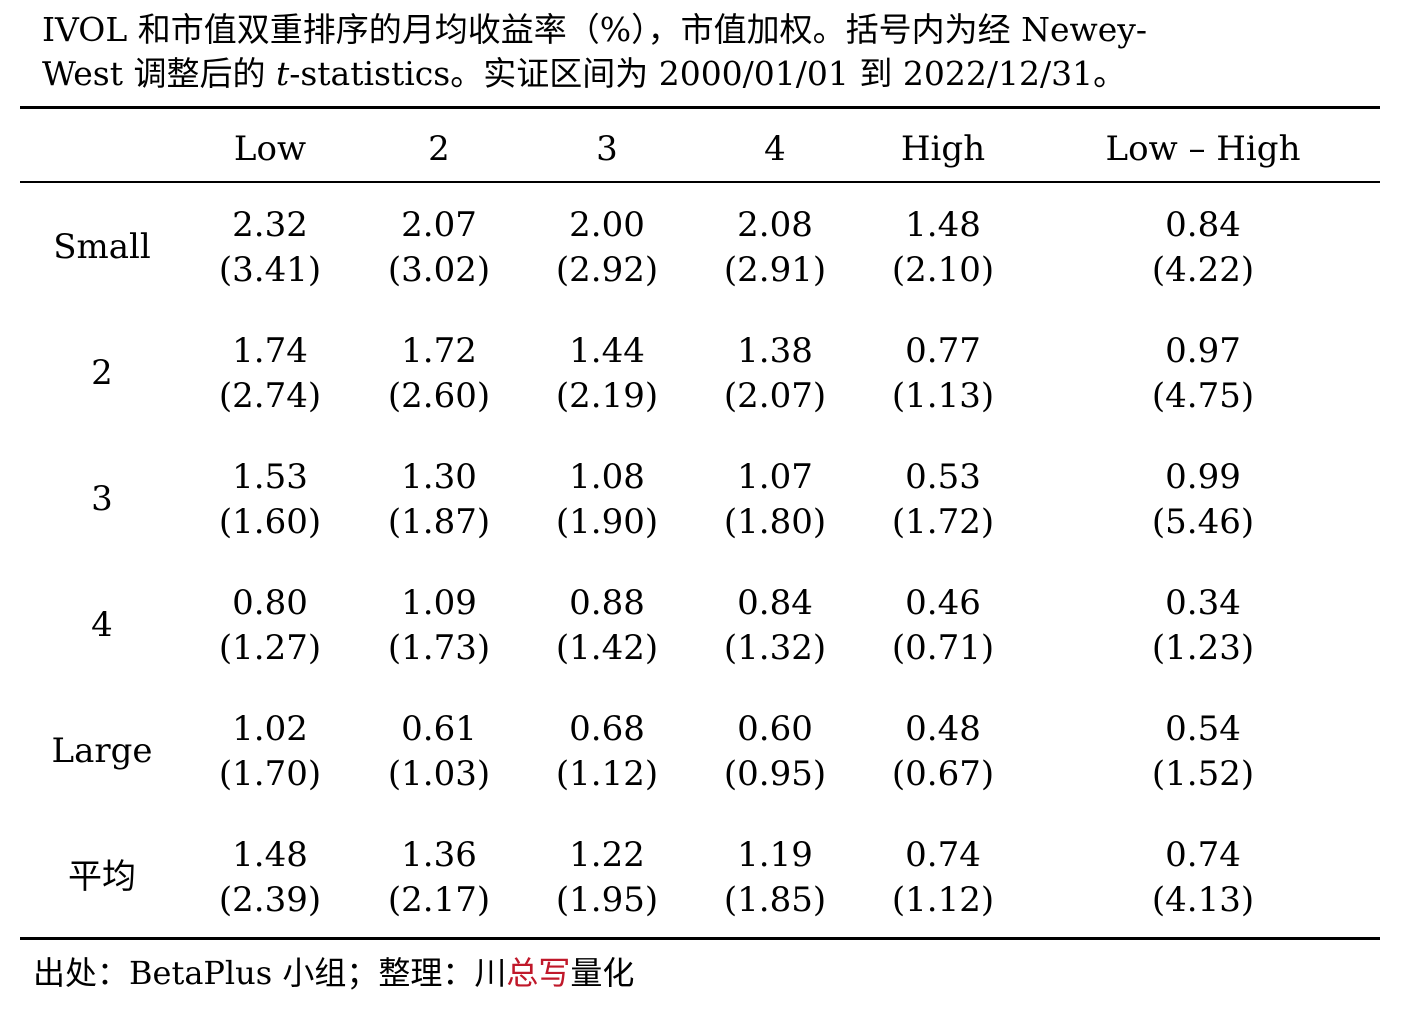 This screenshot has width=1403, height=1012. What do you see at coordinates (1203, 729) in the screenshot?
I see `value-cell: 0.54` at bounding box center [1203, 729].